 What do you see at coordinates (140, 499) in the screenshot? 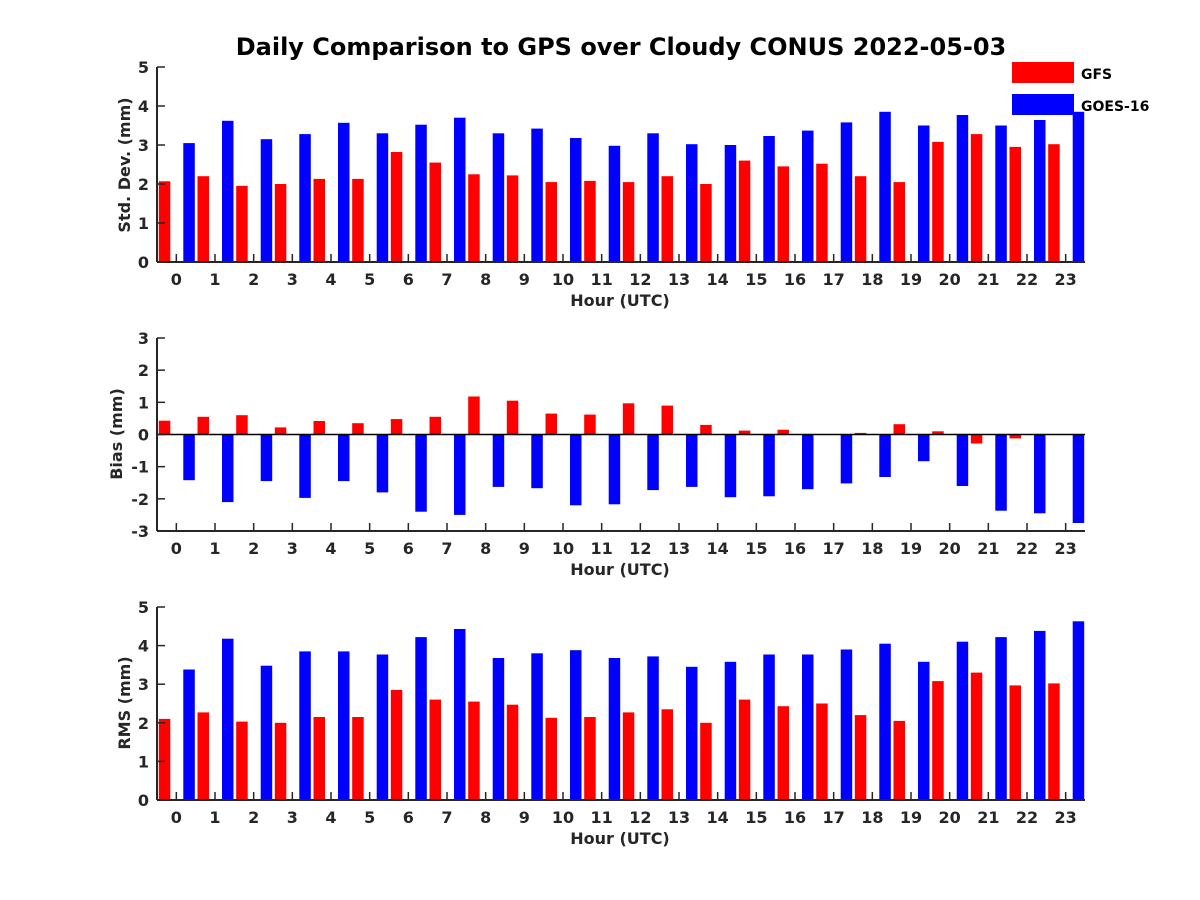
I see `y-tick-label: -2` at bounding box center [140, 499].